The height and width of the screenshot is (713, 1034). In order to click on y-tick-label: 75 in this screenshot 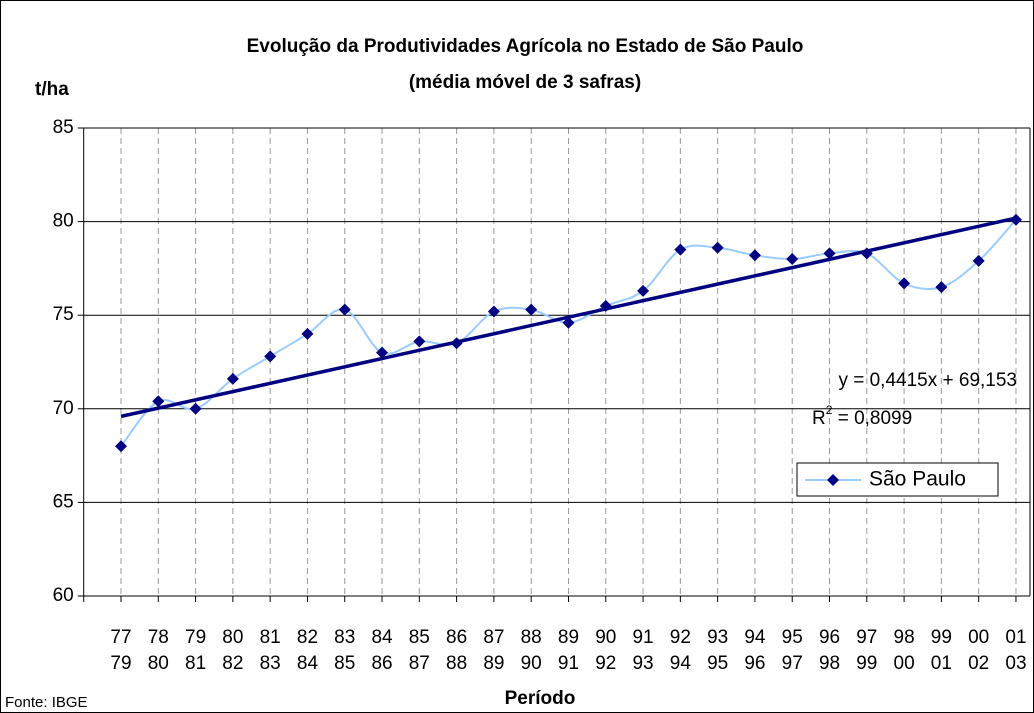, I will do `click(63, 314)`.